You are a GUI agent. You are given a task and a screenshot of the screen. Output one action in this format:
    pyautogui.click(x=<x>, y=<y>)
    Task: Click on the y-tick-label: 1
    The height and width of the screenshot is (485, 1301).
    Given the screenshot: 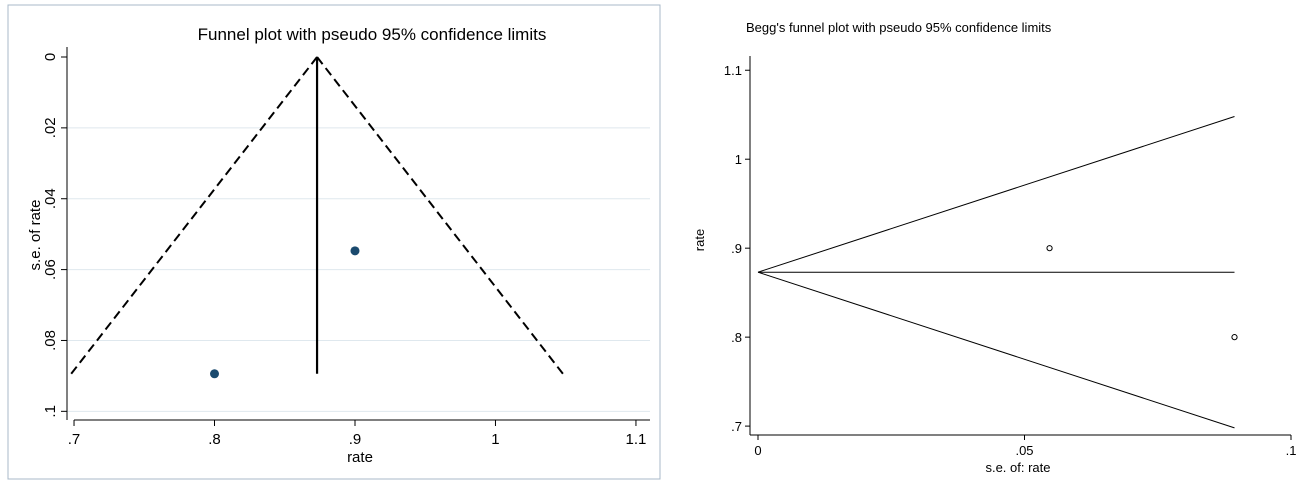 What is the action you would take?
    pyautogui.click(x=738, y=159)
    